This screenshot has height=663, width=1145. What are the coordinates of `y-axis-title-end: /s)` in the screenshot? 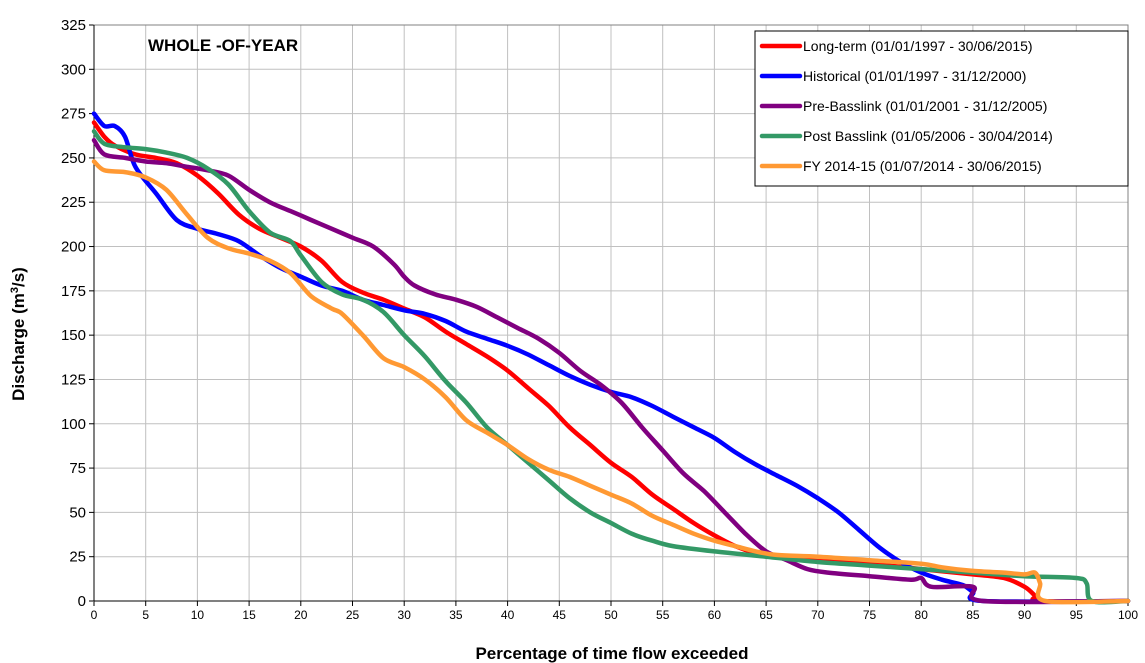 It's located at (18, 277).